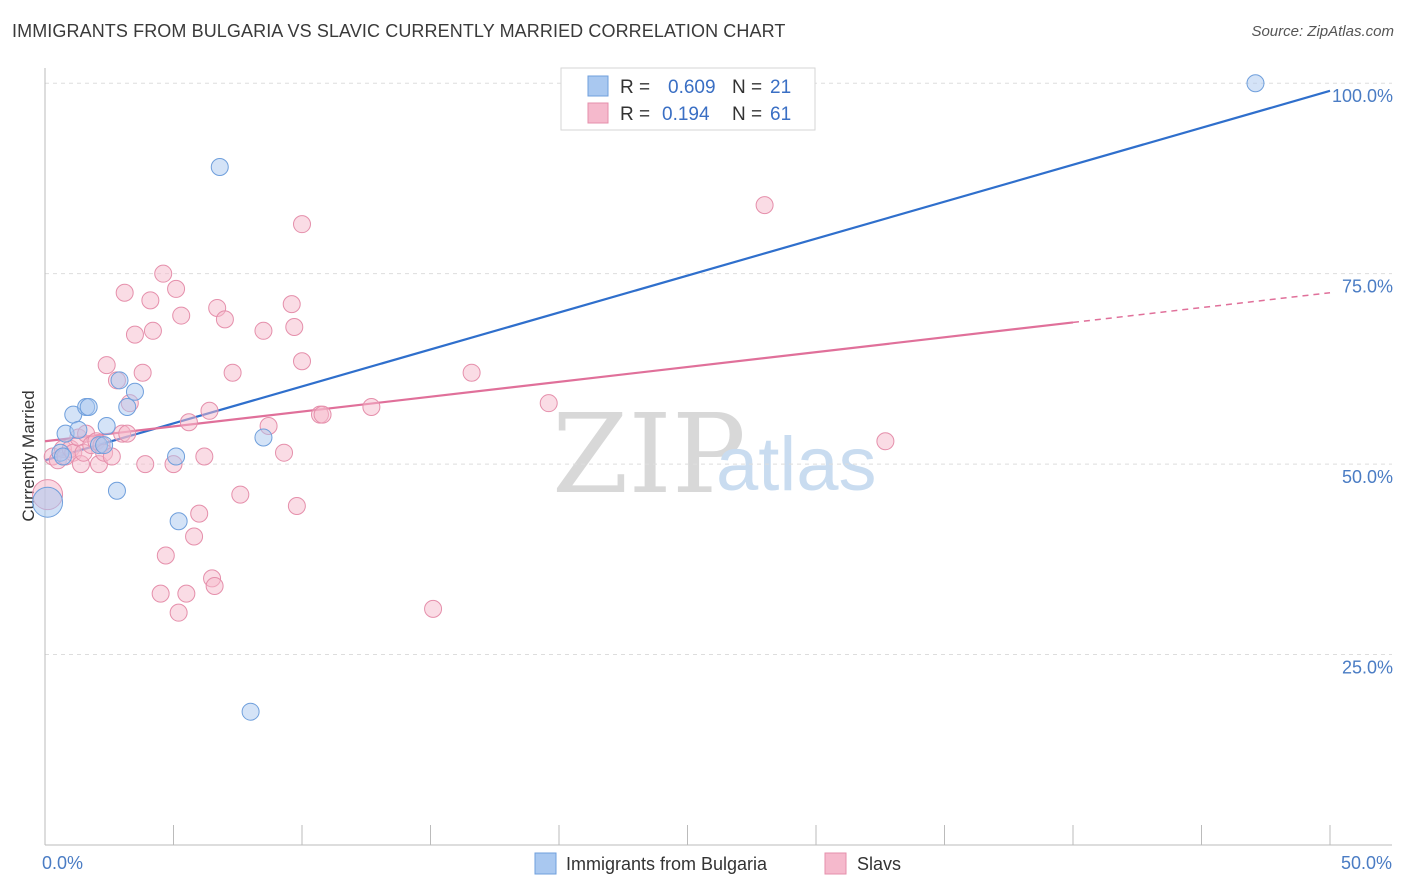  What do you see at coordinates (747, 114) in the screenshot?
I see `legend-n-label-pink: N =` at bounding box center [747, 114].